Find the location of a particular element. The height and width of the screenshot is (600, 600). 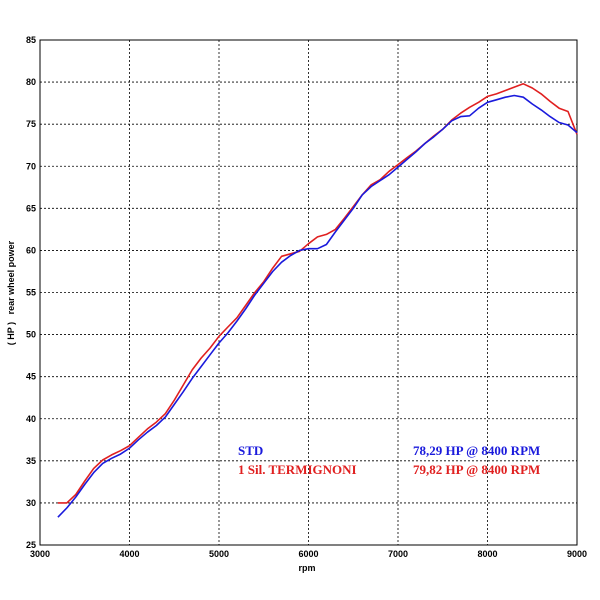

y-tick-label: 70 is located at coordinates (31, 166).